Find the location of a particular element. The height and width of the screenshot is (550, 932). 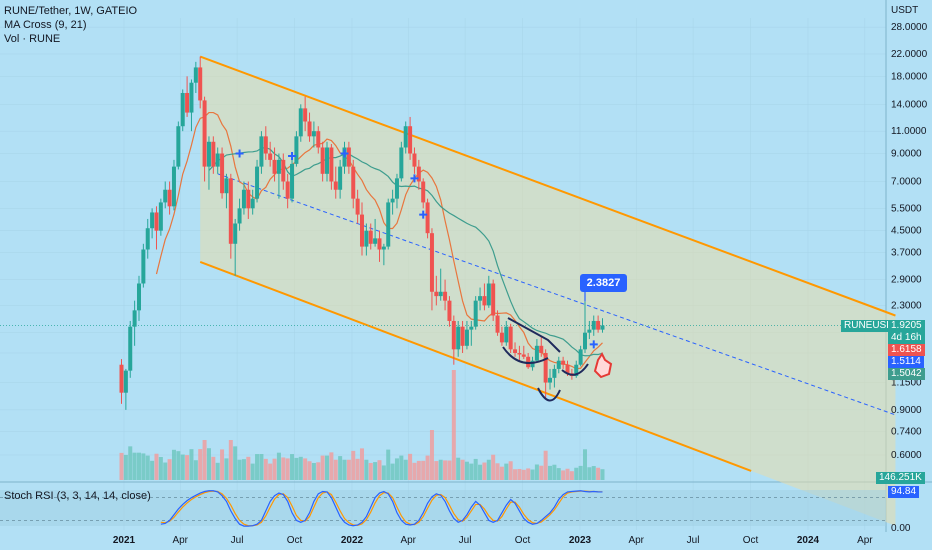

countdown-tag: 4d 16h is located at coordinates (906, 338).